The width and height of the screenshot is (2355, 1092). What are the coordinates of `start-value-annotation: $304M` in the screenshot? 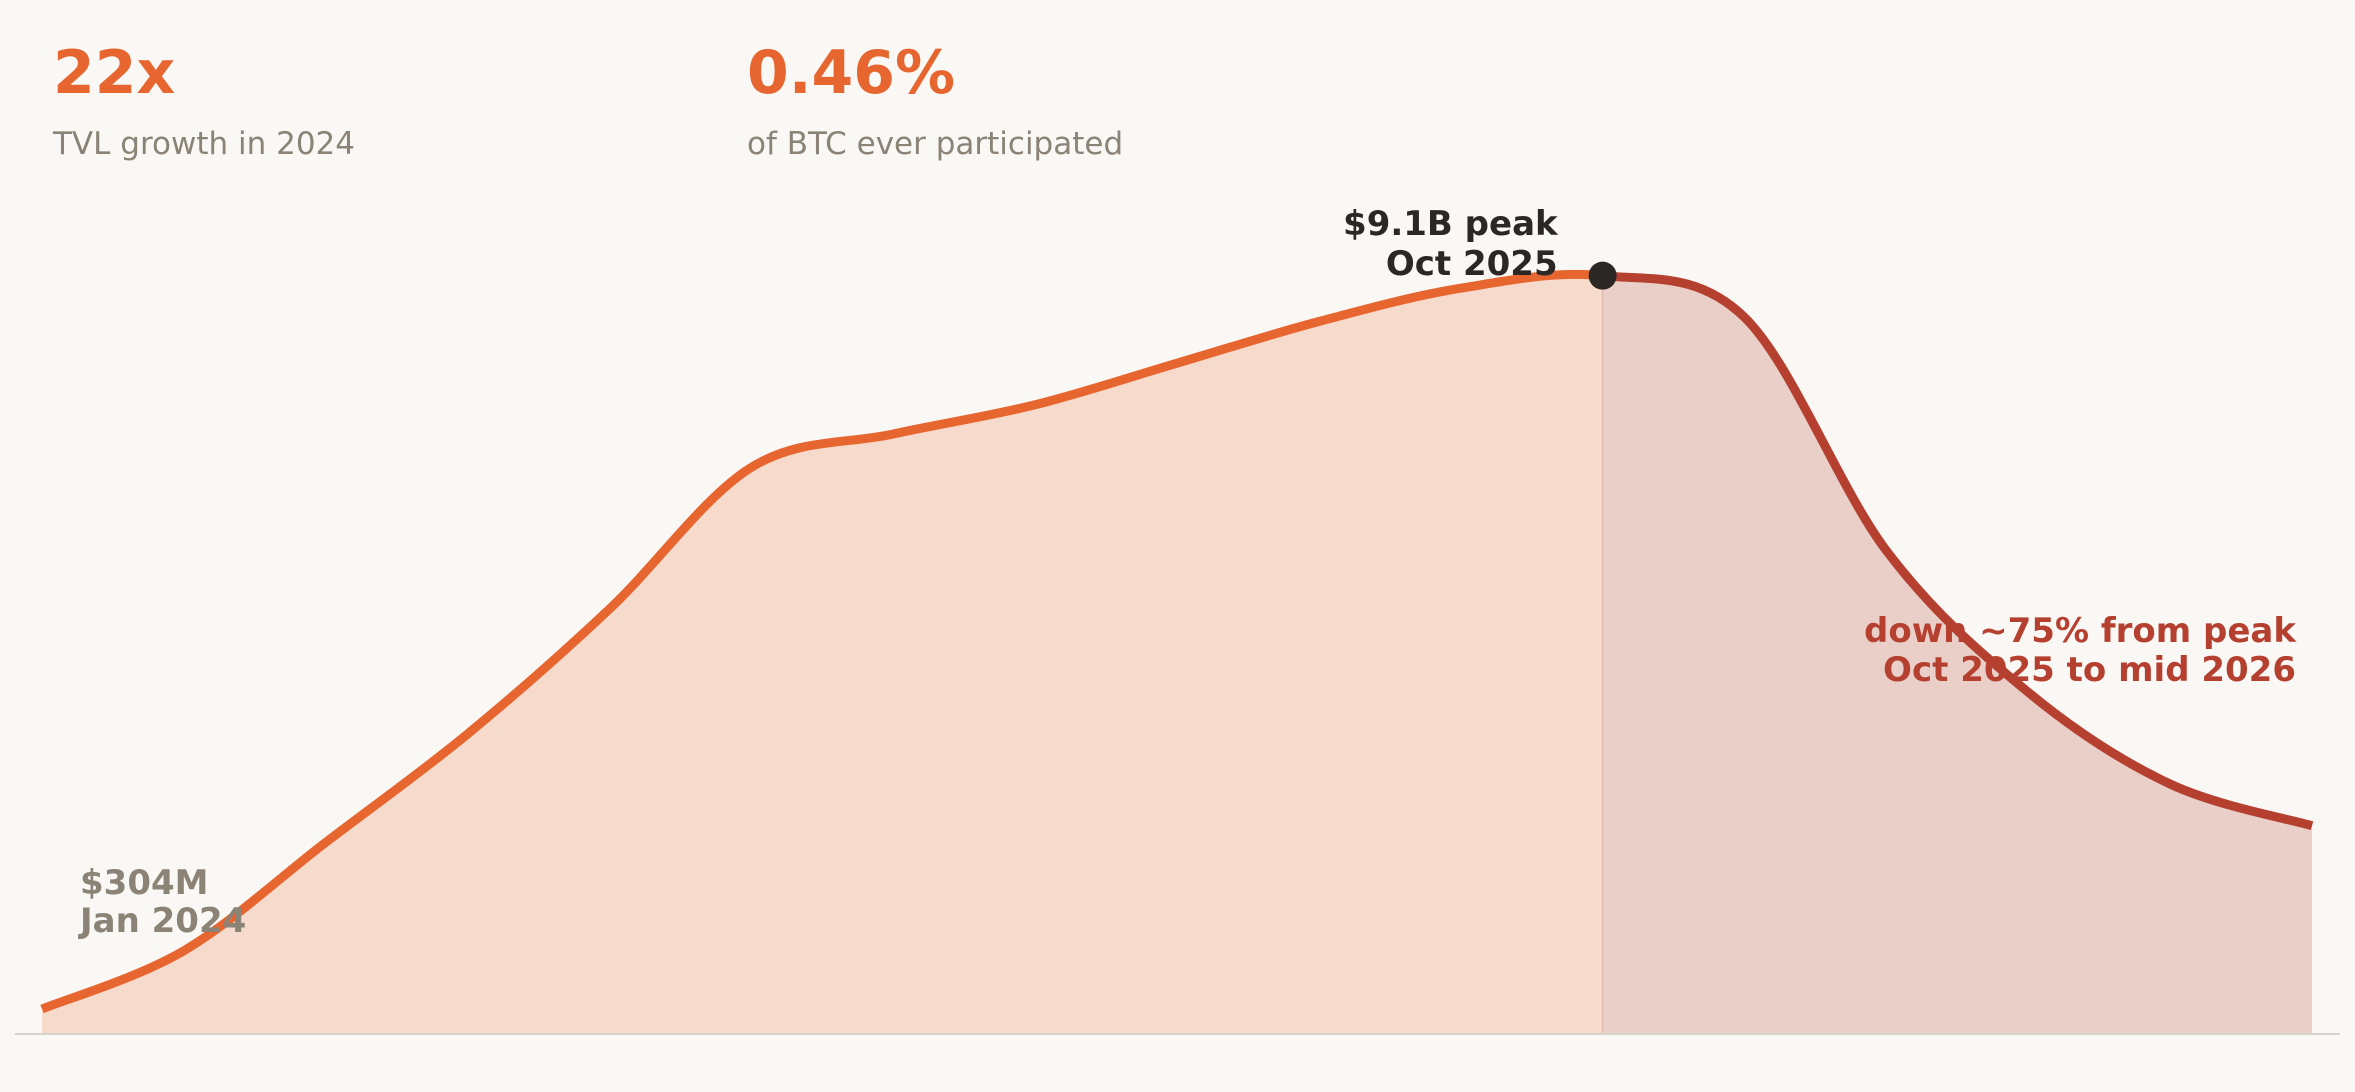 It's located at (144, 883).